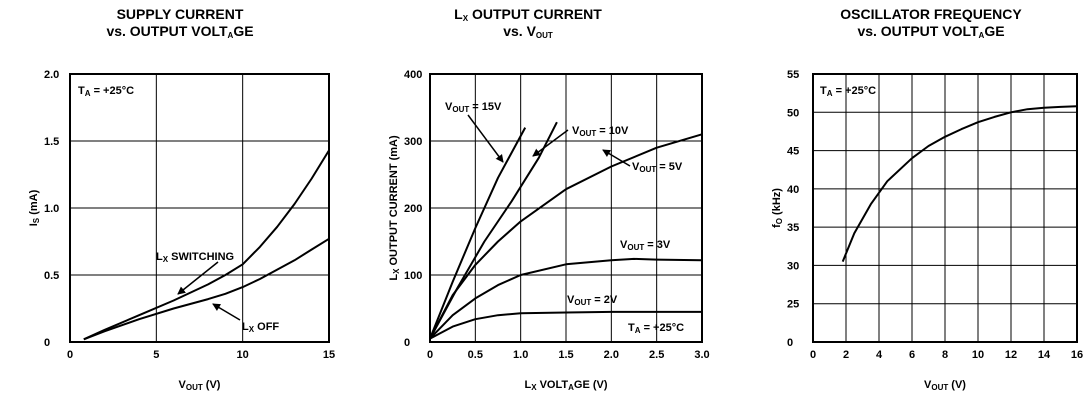  I want to click on y-tick-label: 40, so click(793, 190).